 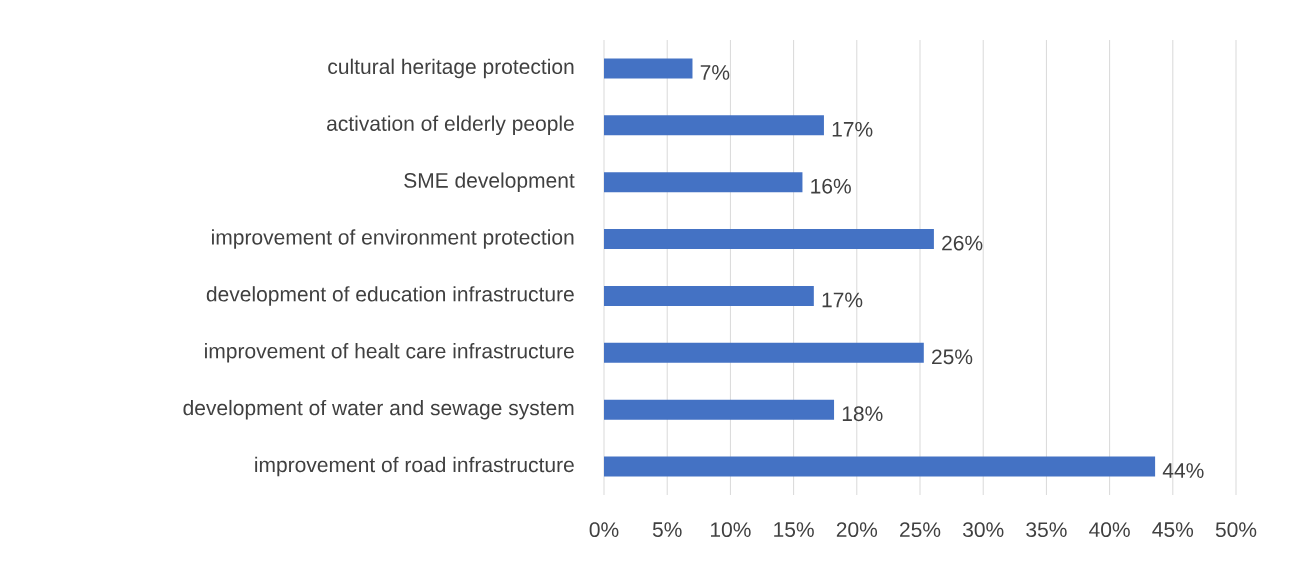 What do you see at coordinates (1183, 470) in the screenshot?
I see `data-label: 44%` at bounding box center [1183, 470].